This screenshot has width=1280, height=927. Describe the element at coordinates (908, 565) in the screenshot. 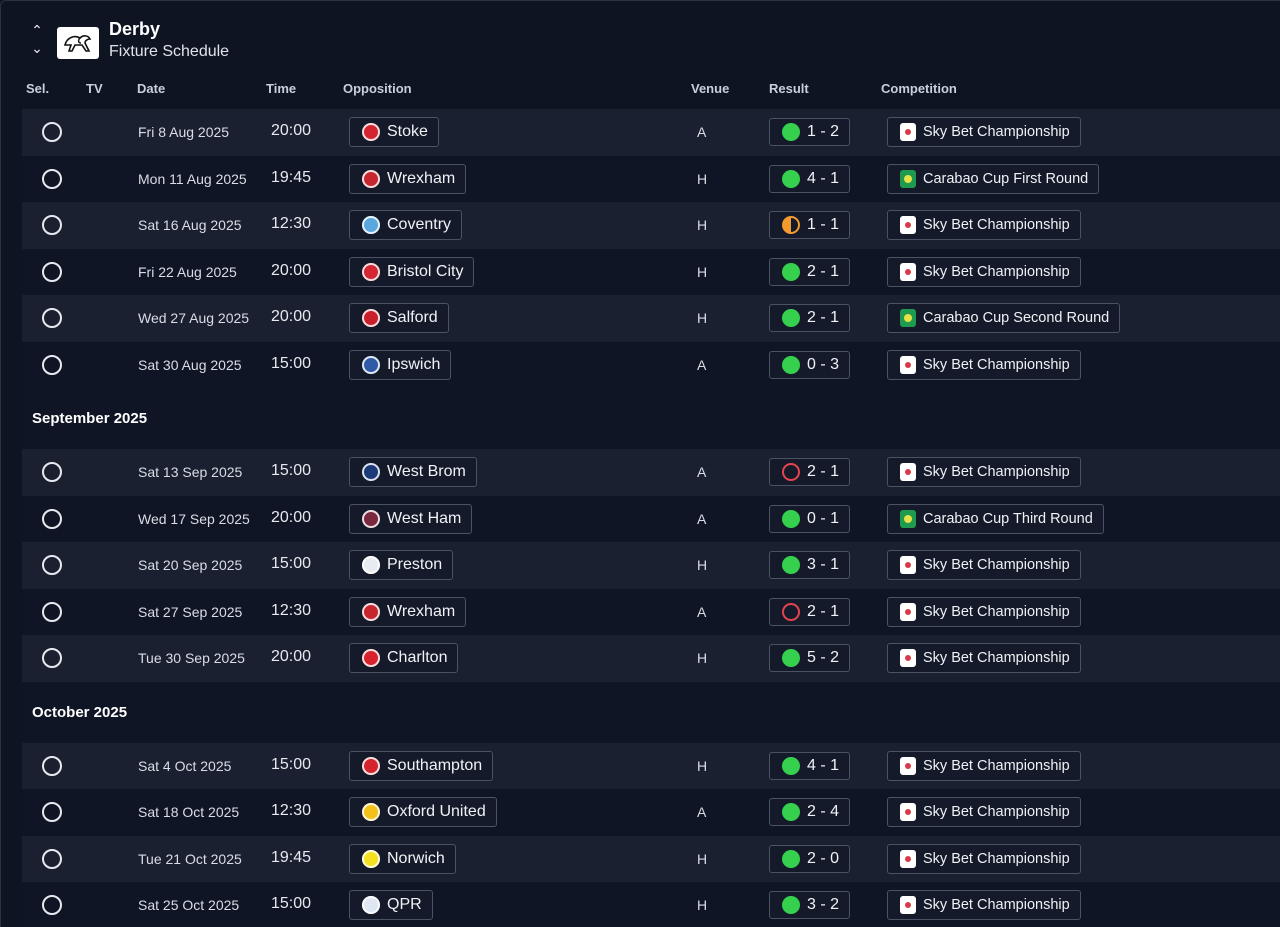

I see `sky-competition-icon` at that location.